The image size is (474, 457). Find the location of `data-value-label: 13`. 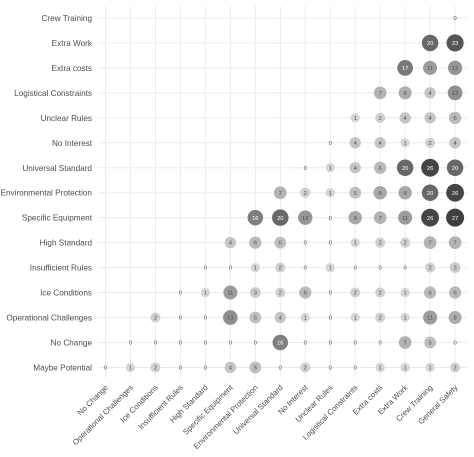

data-value-label: 13 is located at coordinates (455, 94).